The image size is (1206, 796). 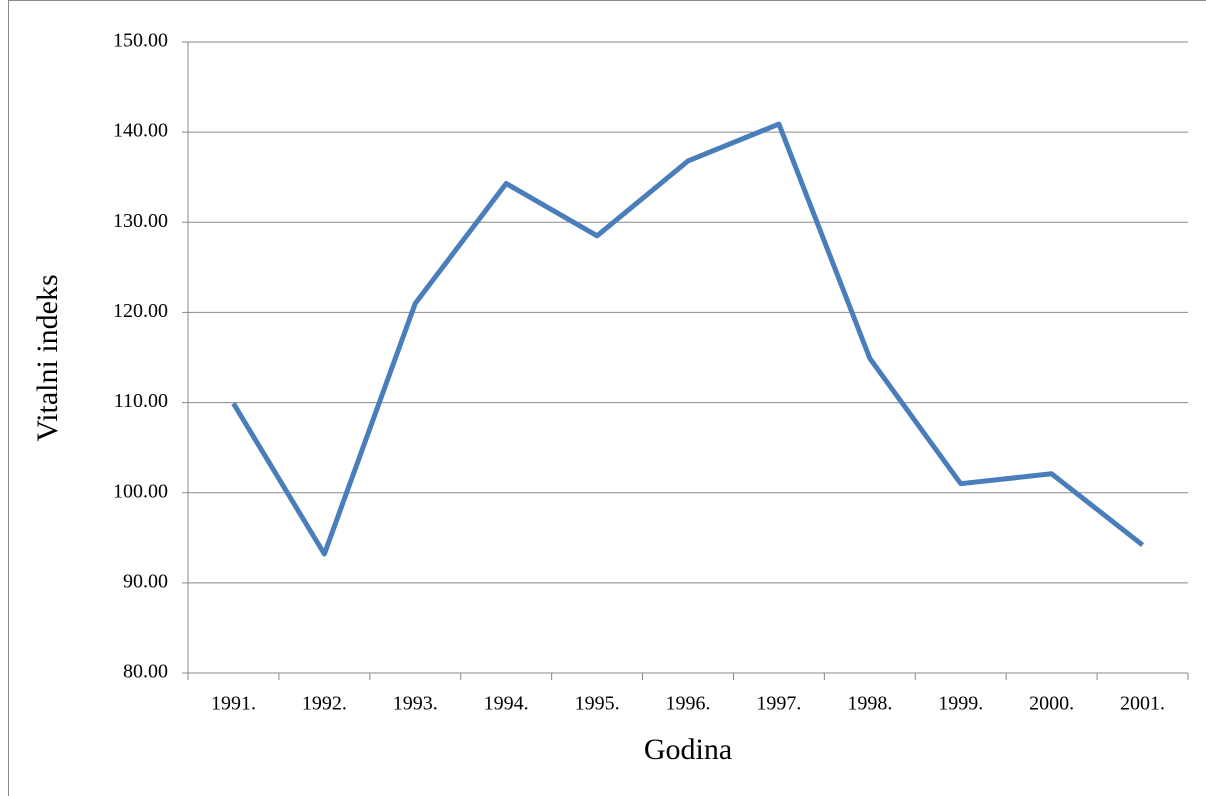 What do you see at coordinates (233, 704) in the screenshot?
I see `x-tick-label: 1991.` at bounding box center [233, 704].